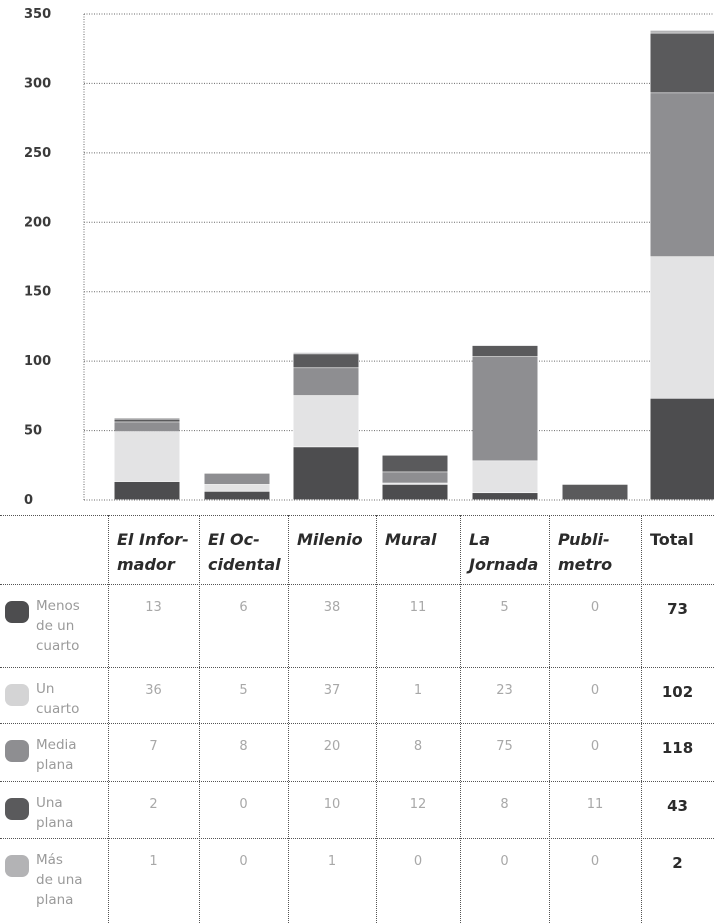 This screenshot has height=923, width=714. What do you see at coordinates (153, 539) in the screenshot?
I see `column-header-line: El Infor-` at bounding box center [153, 539].